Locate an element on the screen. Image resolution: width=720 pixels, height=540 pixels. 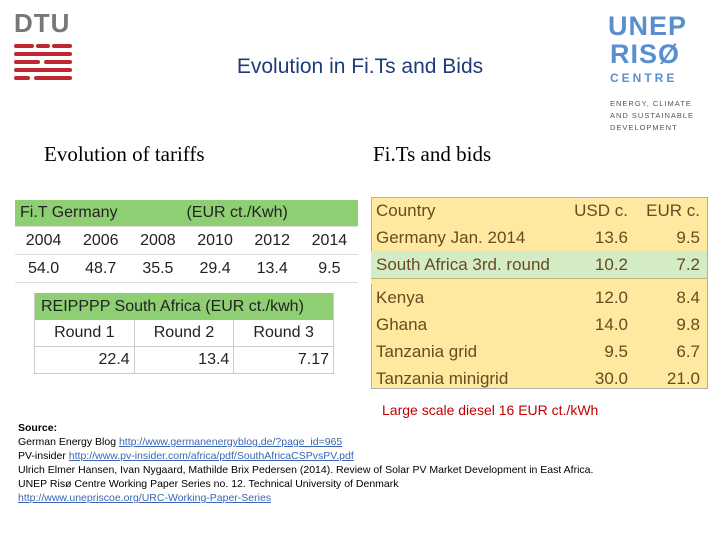
value-cell: 7.17 is located at coordinates (283, 360).